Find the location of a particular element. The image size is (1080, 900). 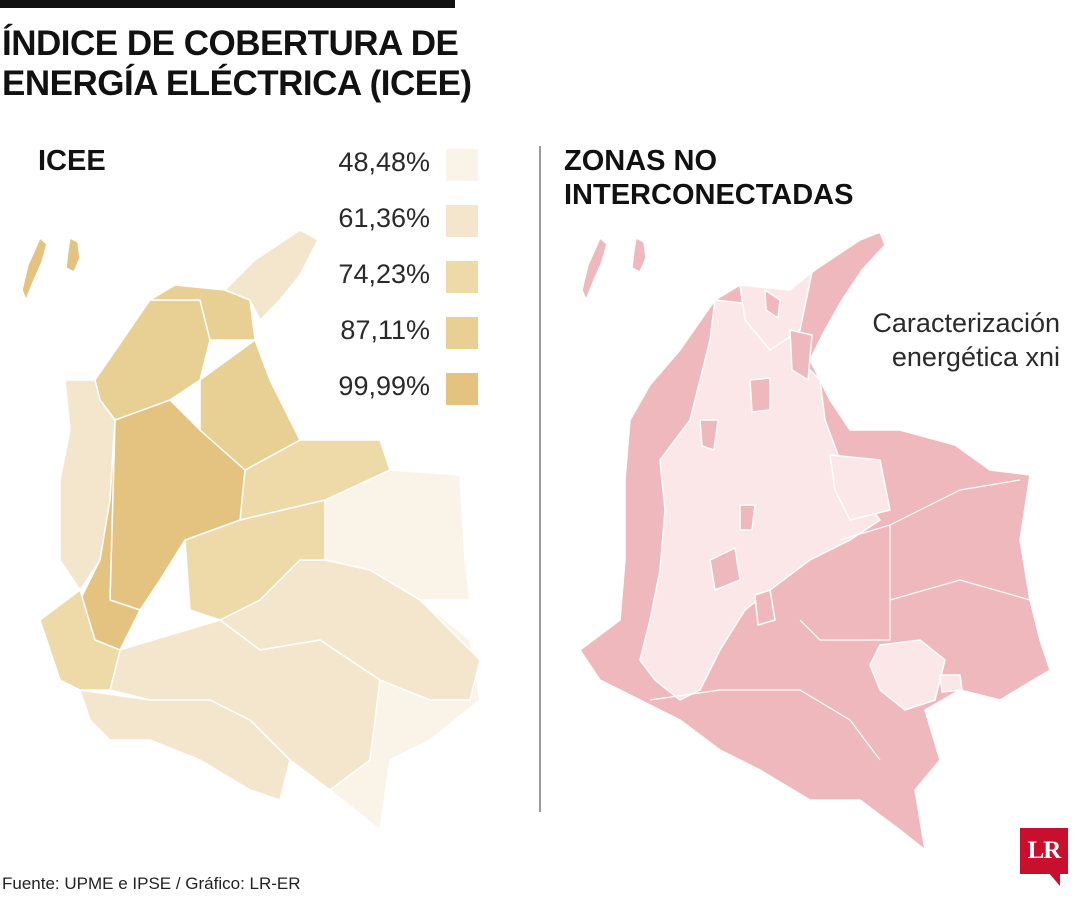

legend-item: 99,99% is located at coordinates (390, 397).